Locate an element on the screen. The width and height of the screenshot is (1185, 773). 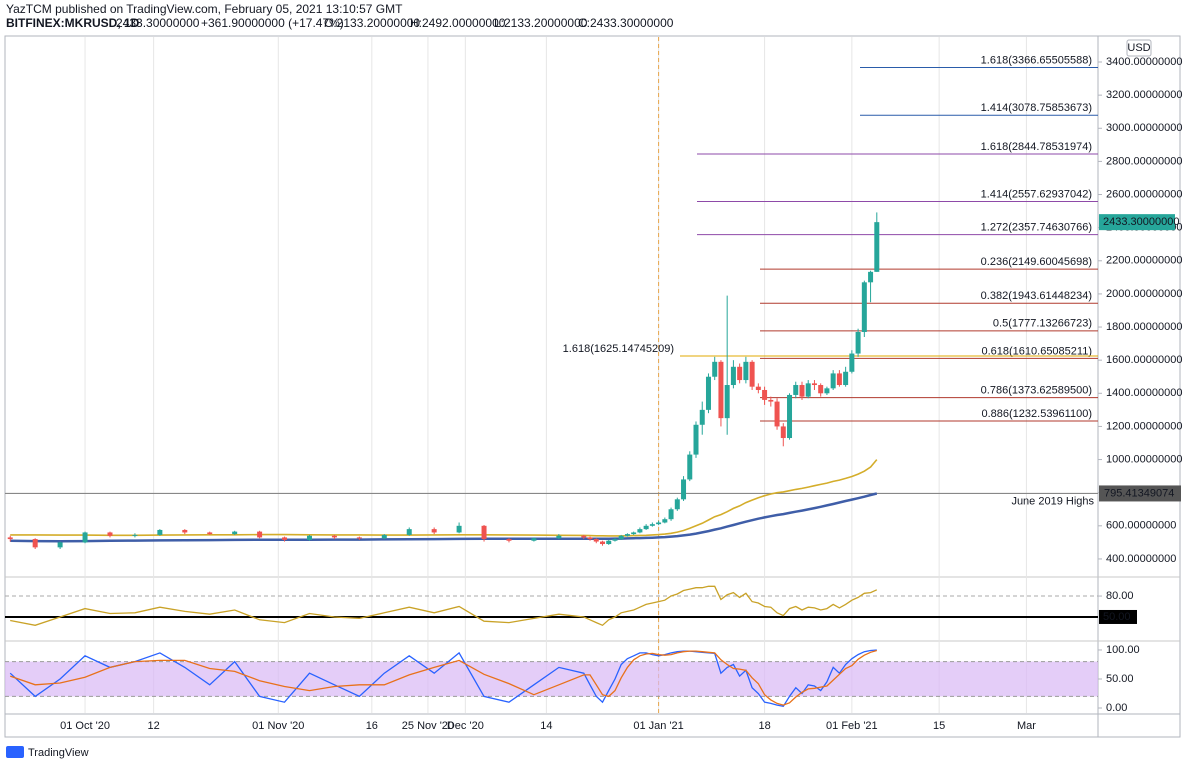
fib-label: 0.886(1232.53961100) is located at coordinates (1036, 414).